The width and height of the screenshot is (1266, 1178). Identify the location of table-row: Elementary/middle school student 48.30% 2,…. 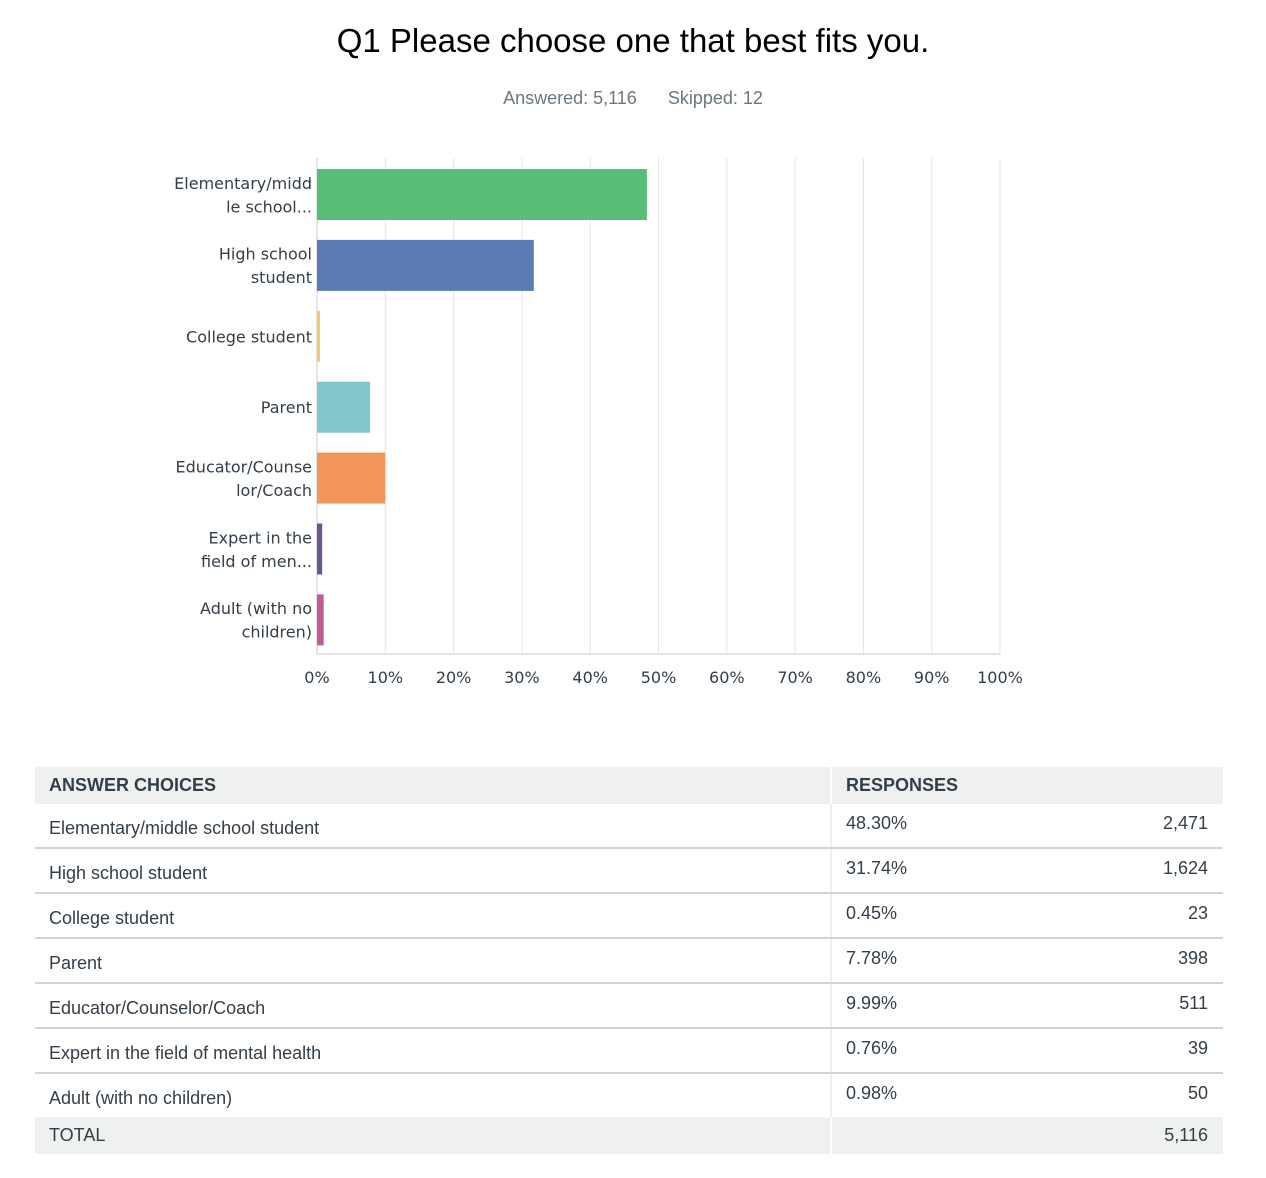
(629, 826).